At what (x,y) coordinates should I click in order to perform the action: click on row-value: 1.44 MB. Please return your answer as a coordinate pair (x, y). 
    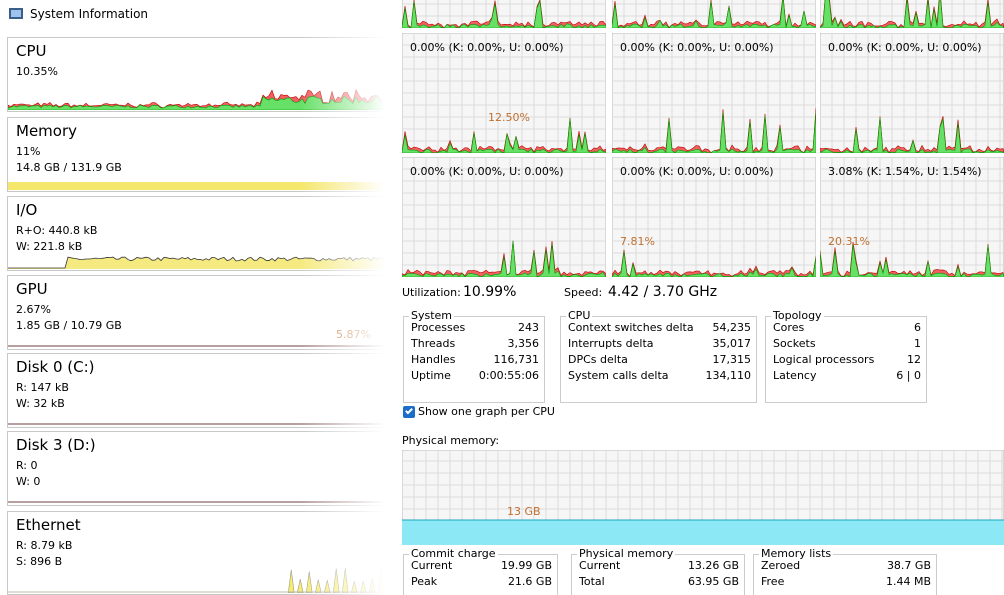
    Looking at the image, I should click on (908, 581).